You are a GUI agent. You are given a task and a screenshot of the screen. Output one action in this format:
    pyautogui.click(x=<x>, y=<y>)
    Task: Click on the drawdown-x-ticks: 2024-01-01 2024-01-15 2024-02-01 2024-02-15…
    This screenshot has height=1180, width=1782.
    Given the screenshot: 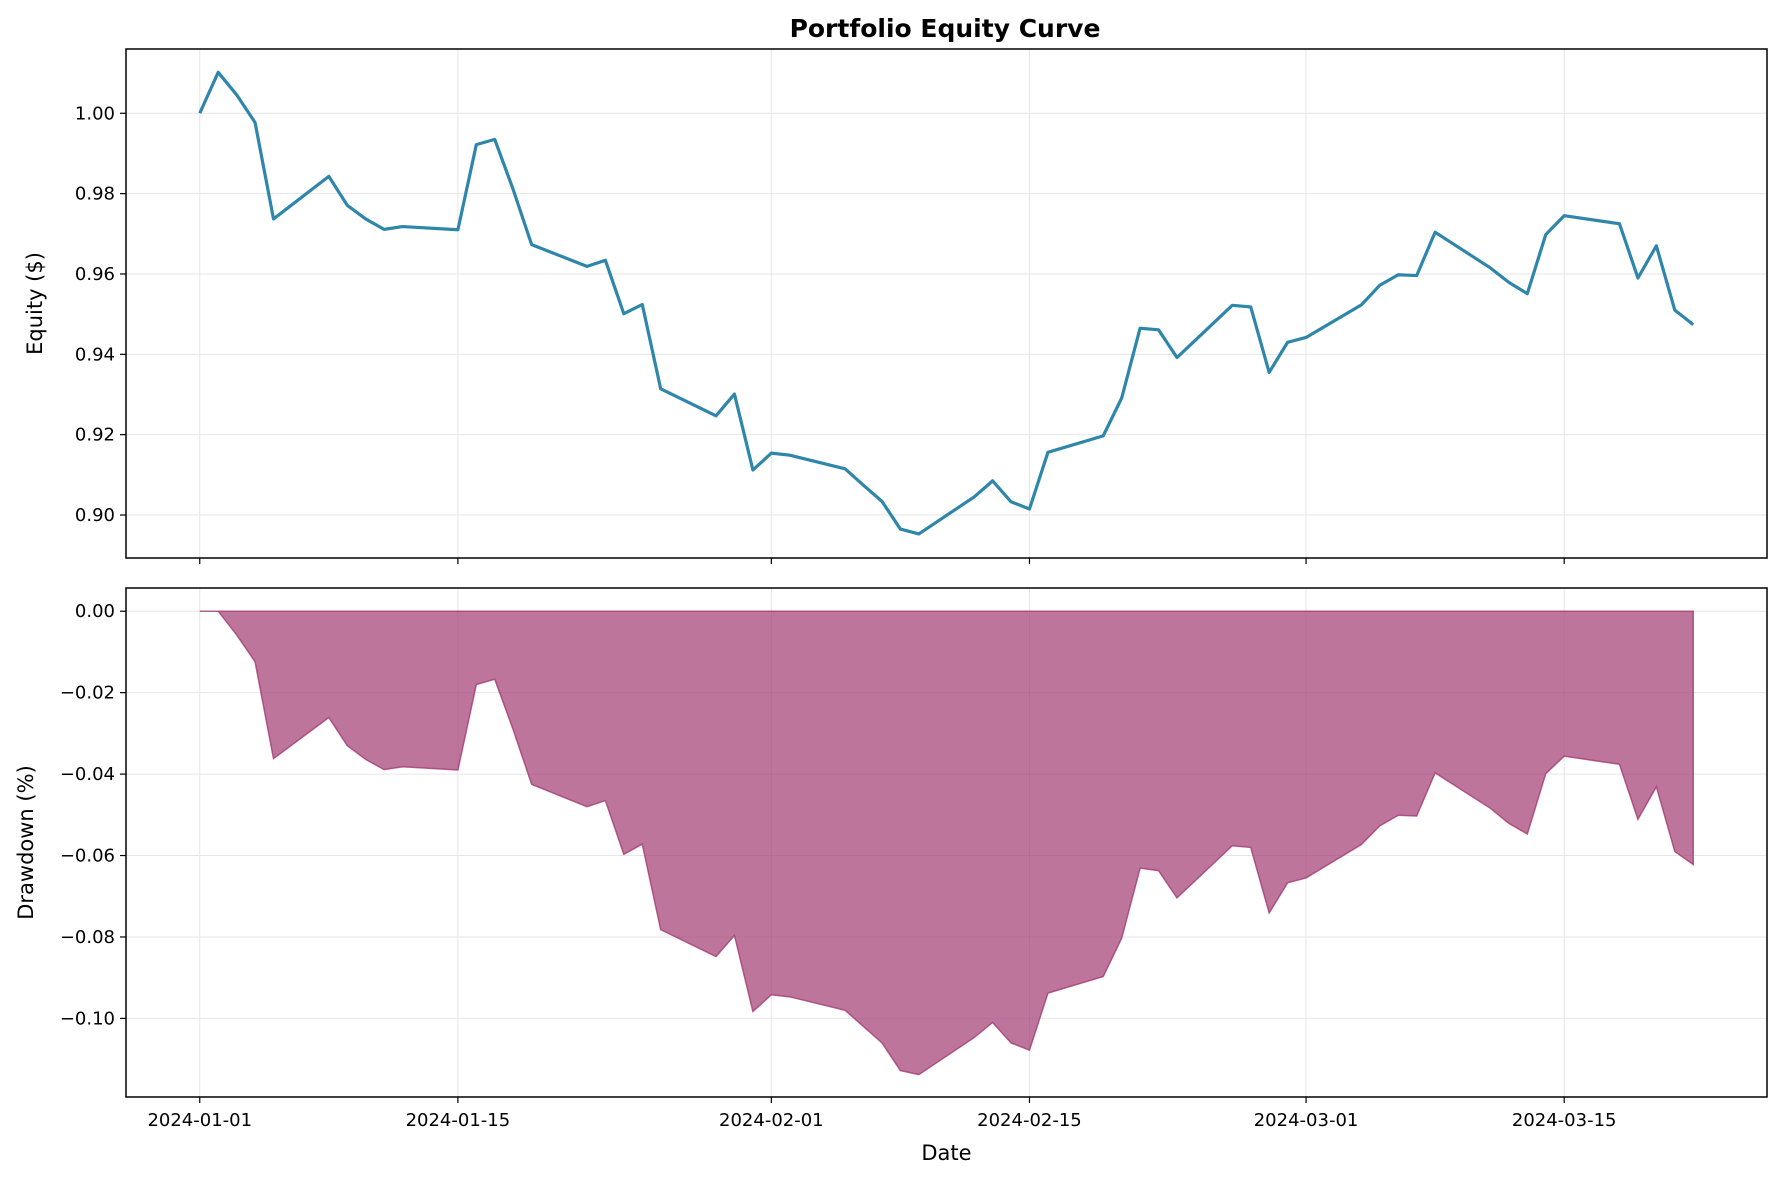 What is the action you would take?
    pyautogui.click(x=881, y=1114)
    